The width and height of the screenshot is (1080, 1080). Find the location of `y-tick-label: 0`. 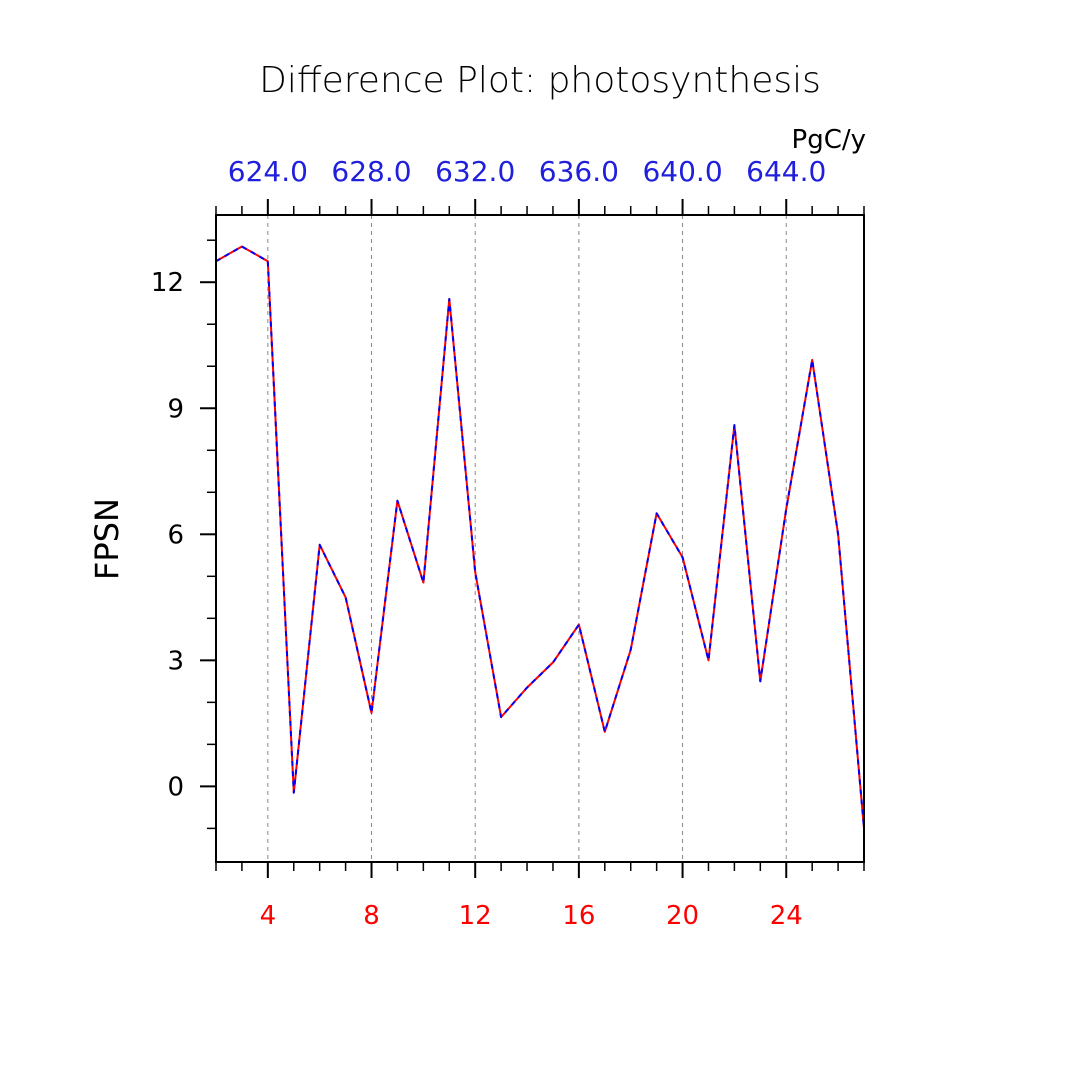

y-tick-label: 0 is located at coordinates (175, 787).